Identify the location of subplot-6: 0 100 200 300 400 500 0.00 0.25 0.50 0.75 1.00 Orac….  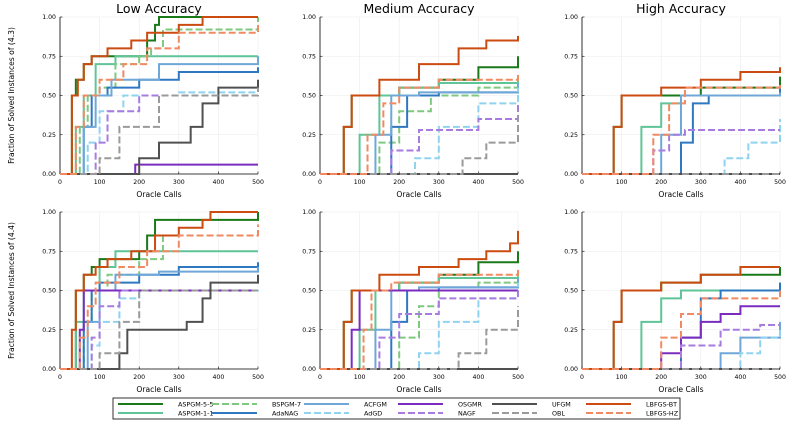
(675, 301).